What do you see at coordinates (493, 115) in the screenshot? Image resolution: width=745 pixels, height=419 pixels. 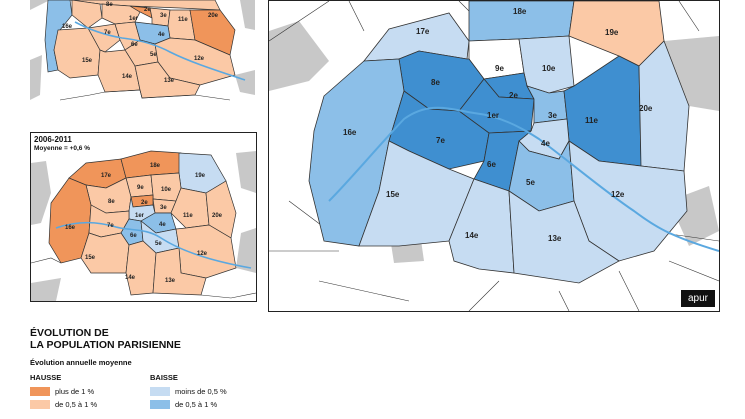 I see `main-label-1: 1er` at bounding box center [493, 115].